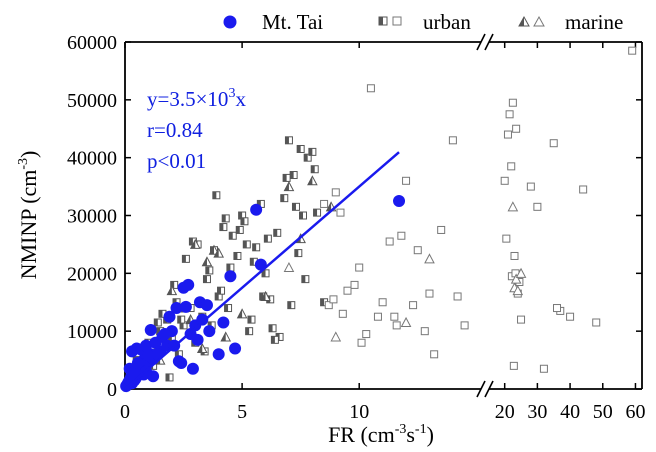 The width and height of the screenshot is (656, 452). I want to click on x-tick-label: 40, so click(570, 412).